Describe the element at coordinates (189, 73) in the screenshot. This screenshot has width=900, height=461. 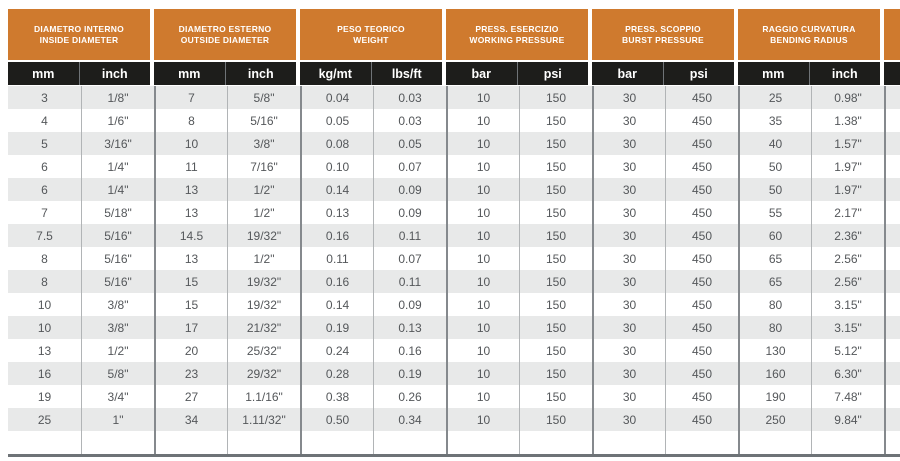
I see `unit-label-outside-mm: mm` at that location.